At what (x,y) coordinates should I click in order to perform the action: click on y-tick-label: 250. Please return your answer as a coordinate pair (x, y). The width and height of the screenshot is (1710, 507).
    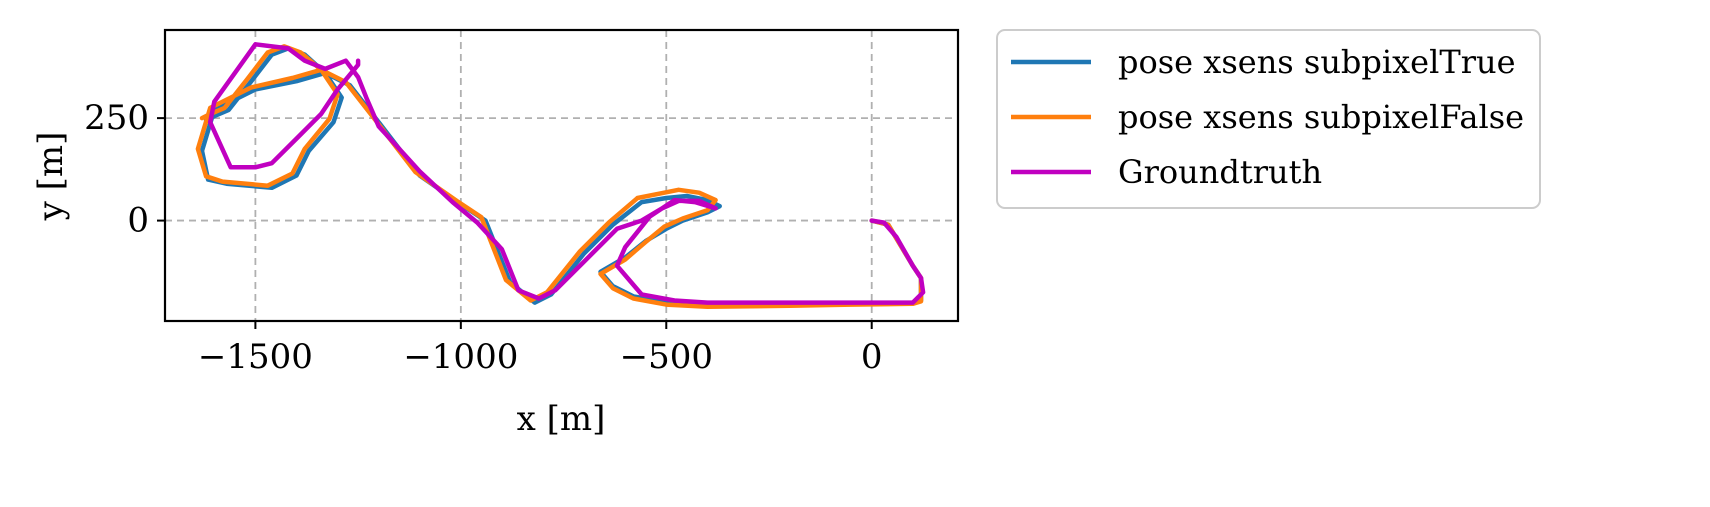
    Looking at the image, I should click on (116, 118).